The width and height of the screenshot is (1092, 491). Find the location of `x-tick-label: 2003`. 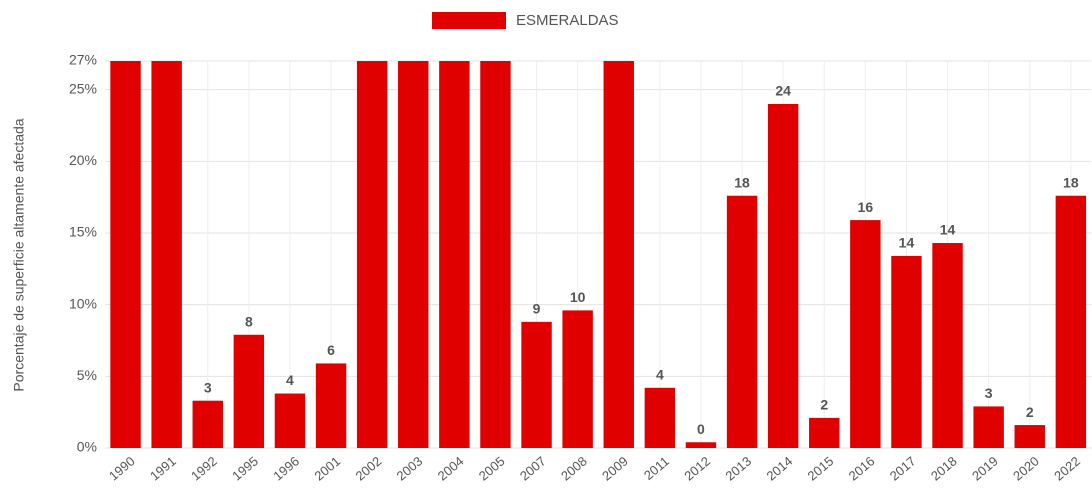

x-tick-label: 2003 is located at coordinates (410, 468).